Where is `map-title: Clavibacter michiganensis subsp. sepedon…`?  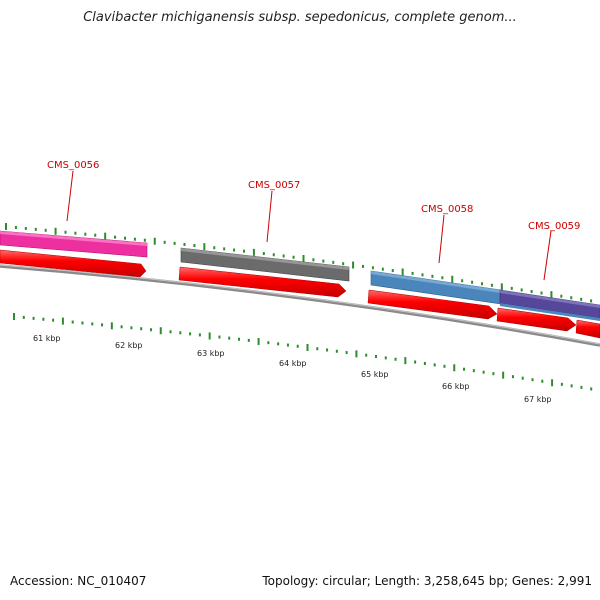
map-title: Clavibacter michiganensis subsp. sepedon… is located at coordinates (300, 17).